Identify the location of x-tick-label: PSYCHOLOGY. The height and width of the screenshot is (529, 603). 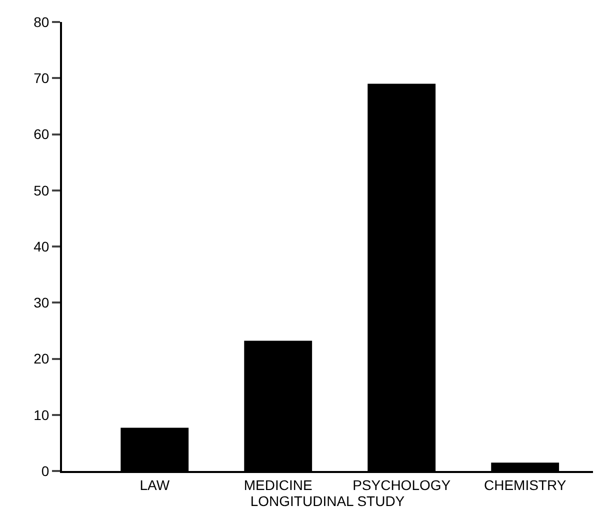
(402, 484).